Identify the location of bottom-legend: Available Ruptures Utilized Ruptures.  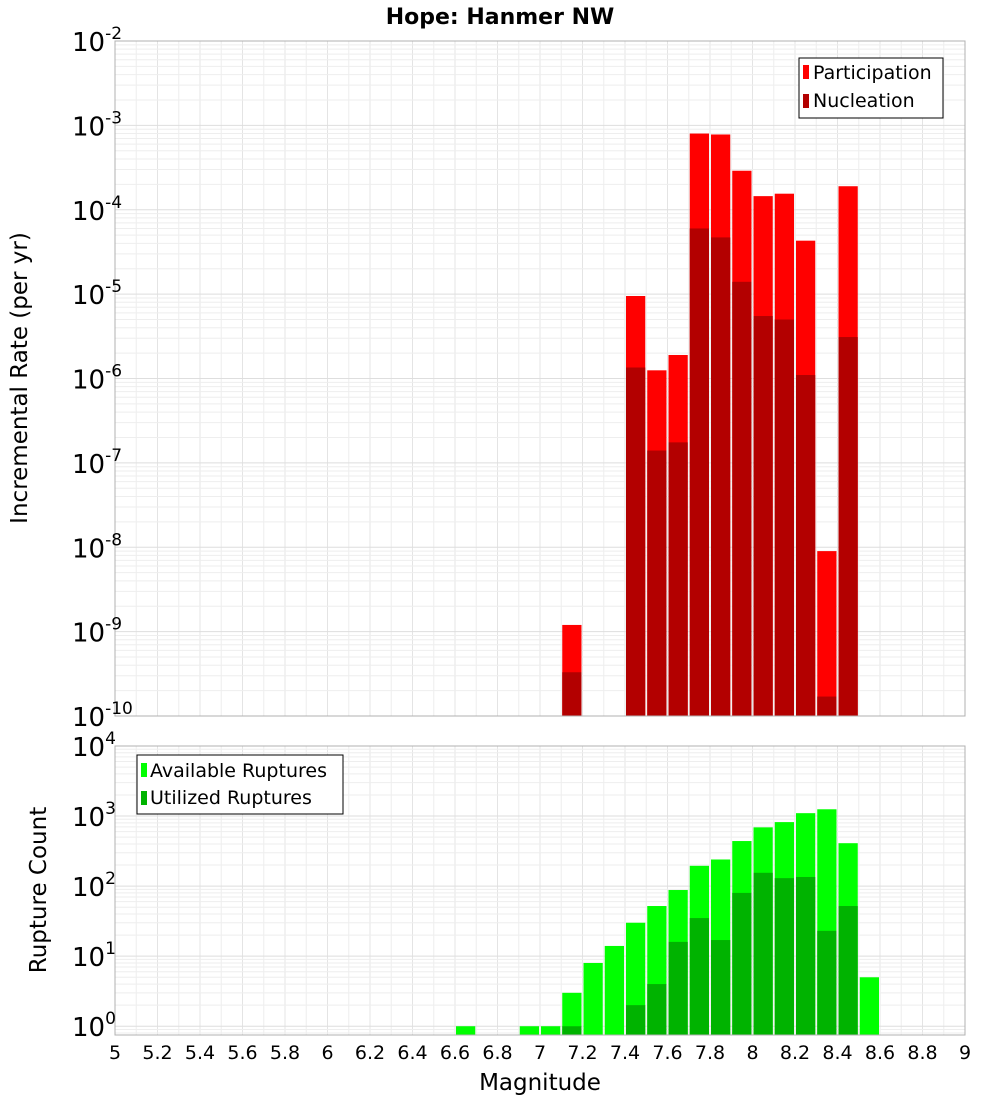
(240, 784).